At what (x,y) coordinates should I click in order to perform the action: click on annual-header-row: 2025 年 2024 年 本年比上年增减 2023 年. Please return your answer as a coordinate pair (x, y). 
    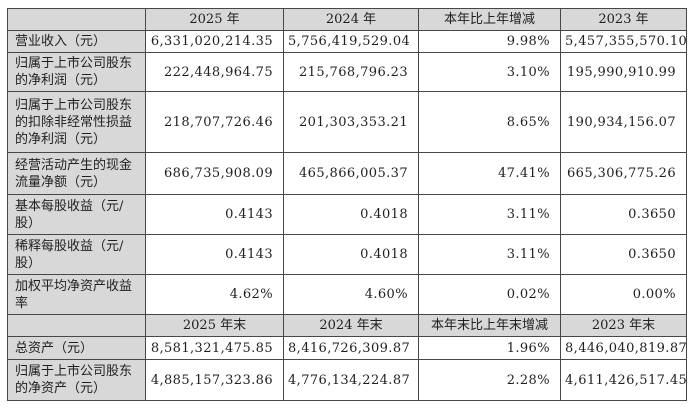
    Looking at the image, I should click on (347, 19).